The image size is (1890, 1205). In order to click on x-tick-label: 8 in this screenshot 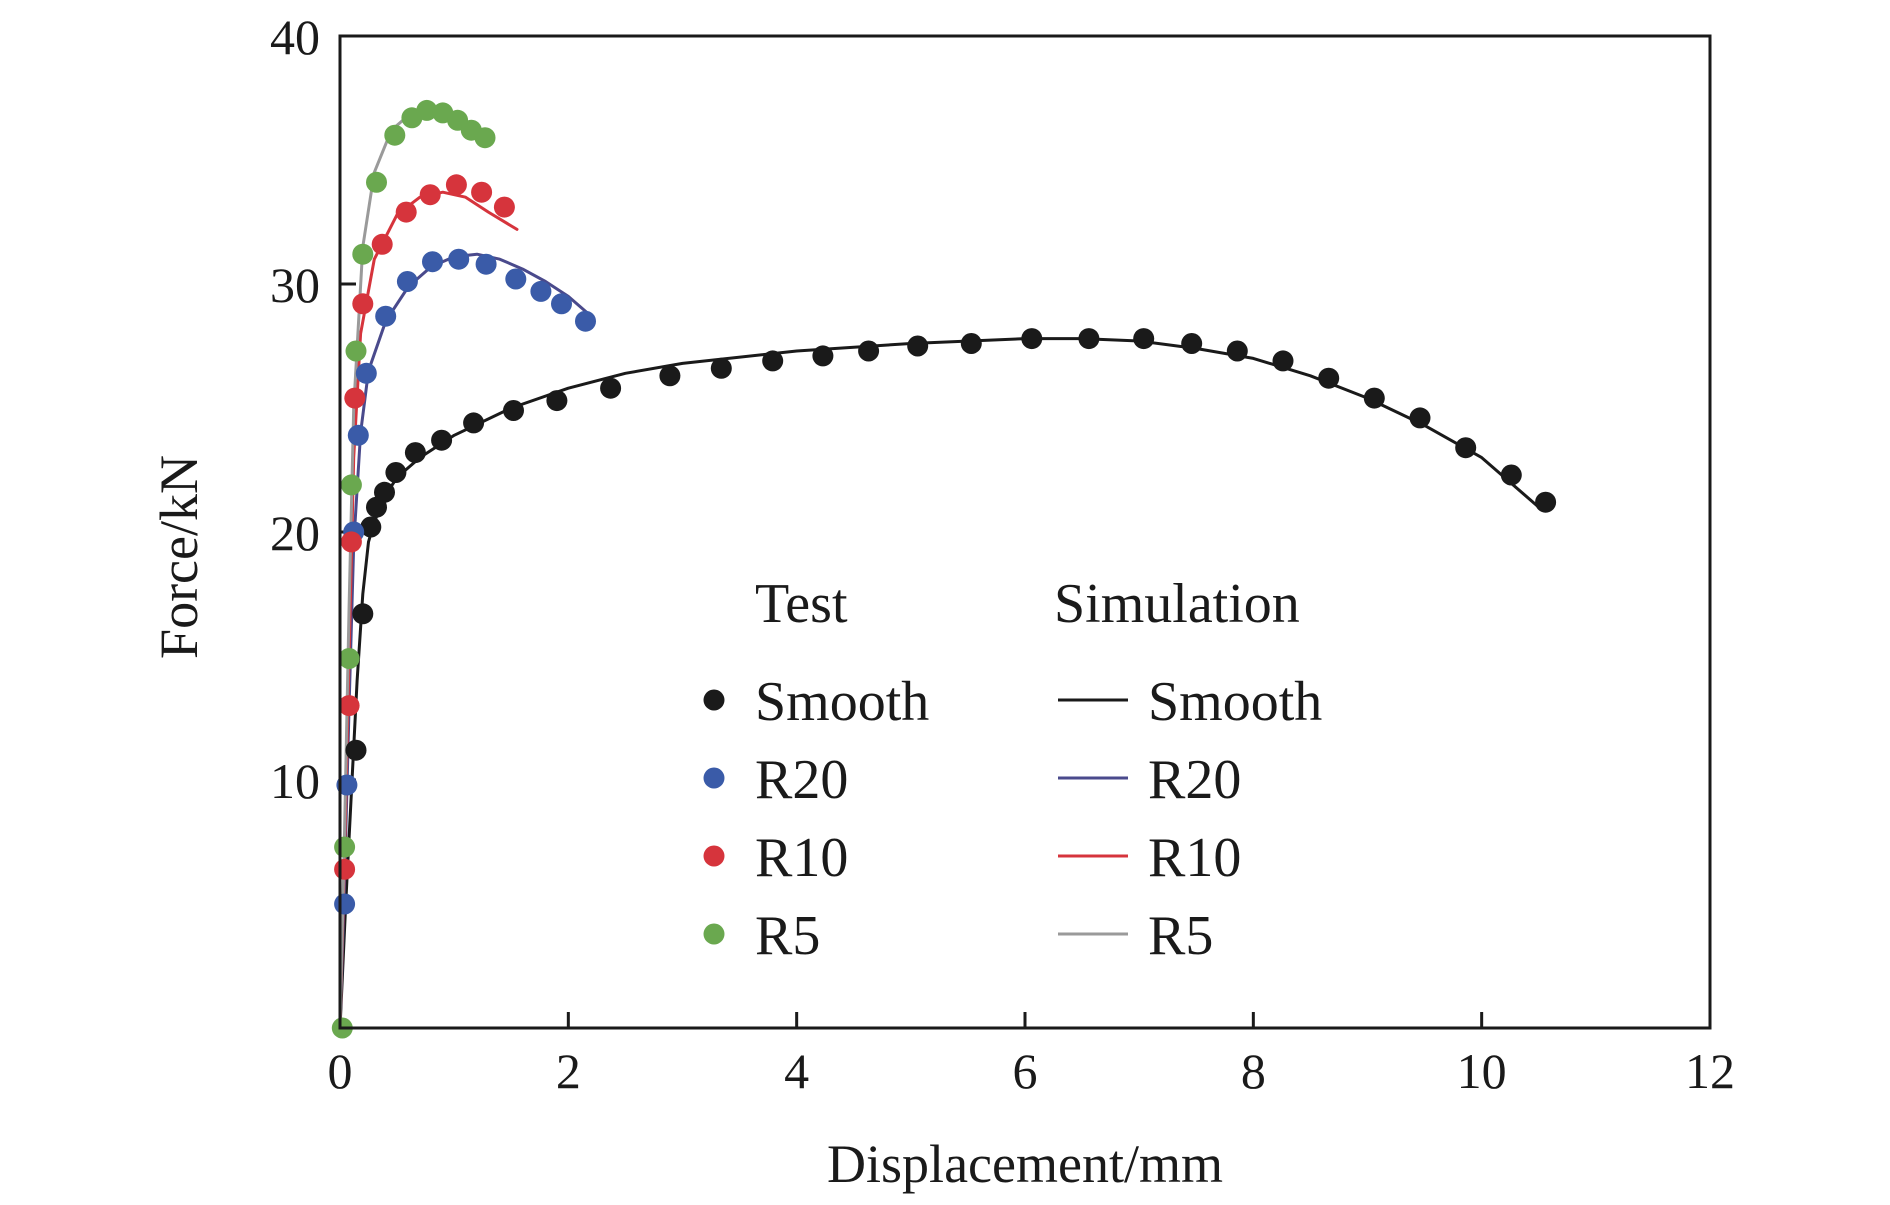, I will do `click(1253, 1071)`.